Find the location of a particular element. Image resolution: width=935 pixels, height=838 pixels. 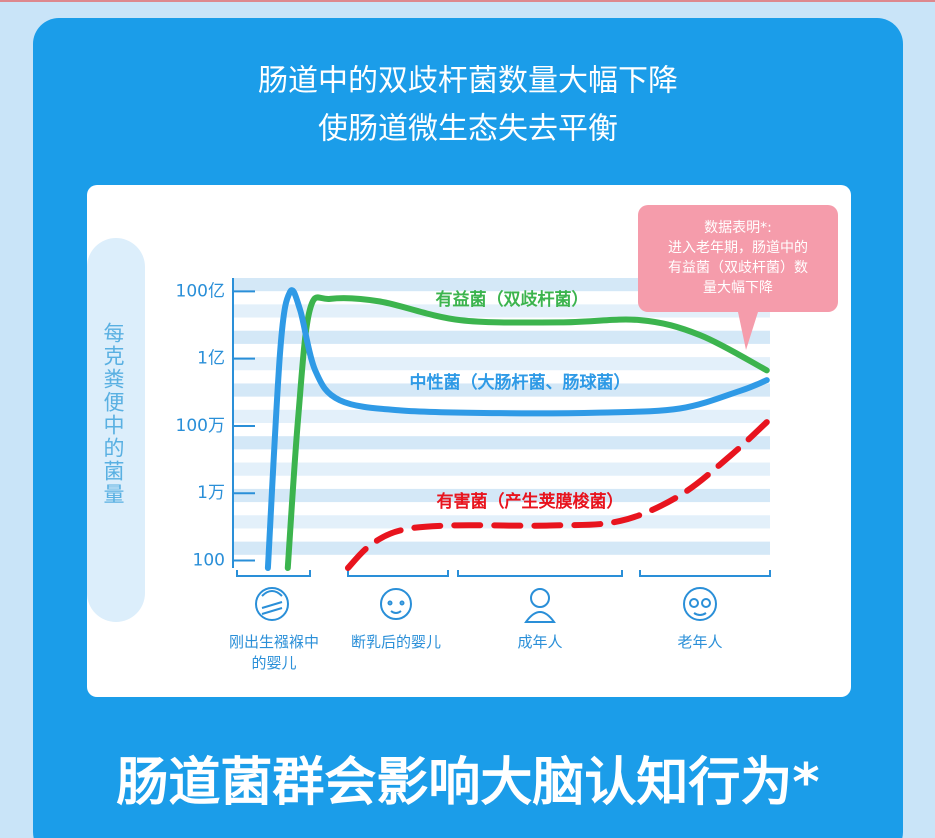

callout-text: 进入老年期，肠道中的 is located at coordinates (738, 248).